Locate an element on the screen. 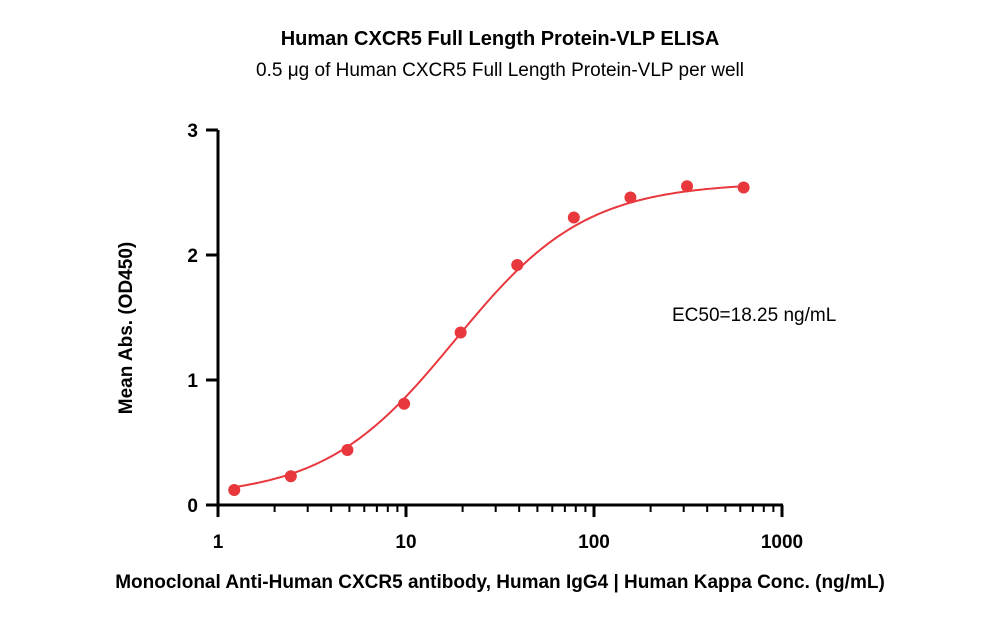  x-tick-label: 10 is located at coordinates (405, 542).